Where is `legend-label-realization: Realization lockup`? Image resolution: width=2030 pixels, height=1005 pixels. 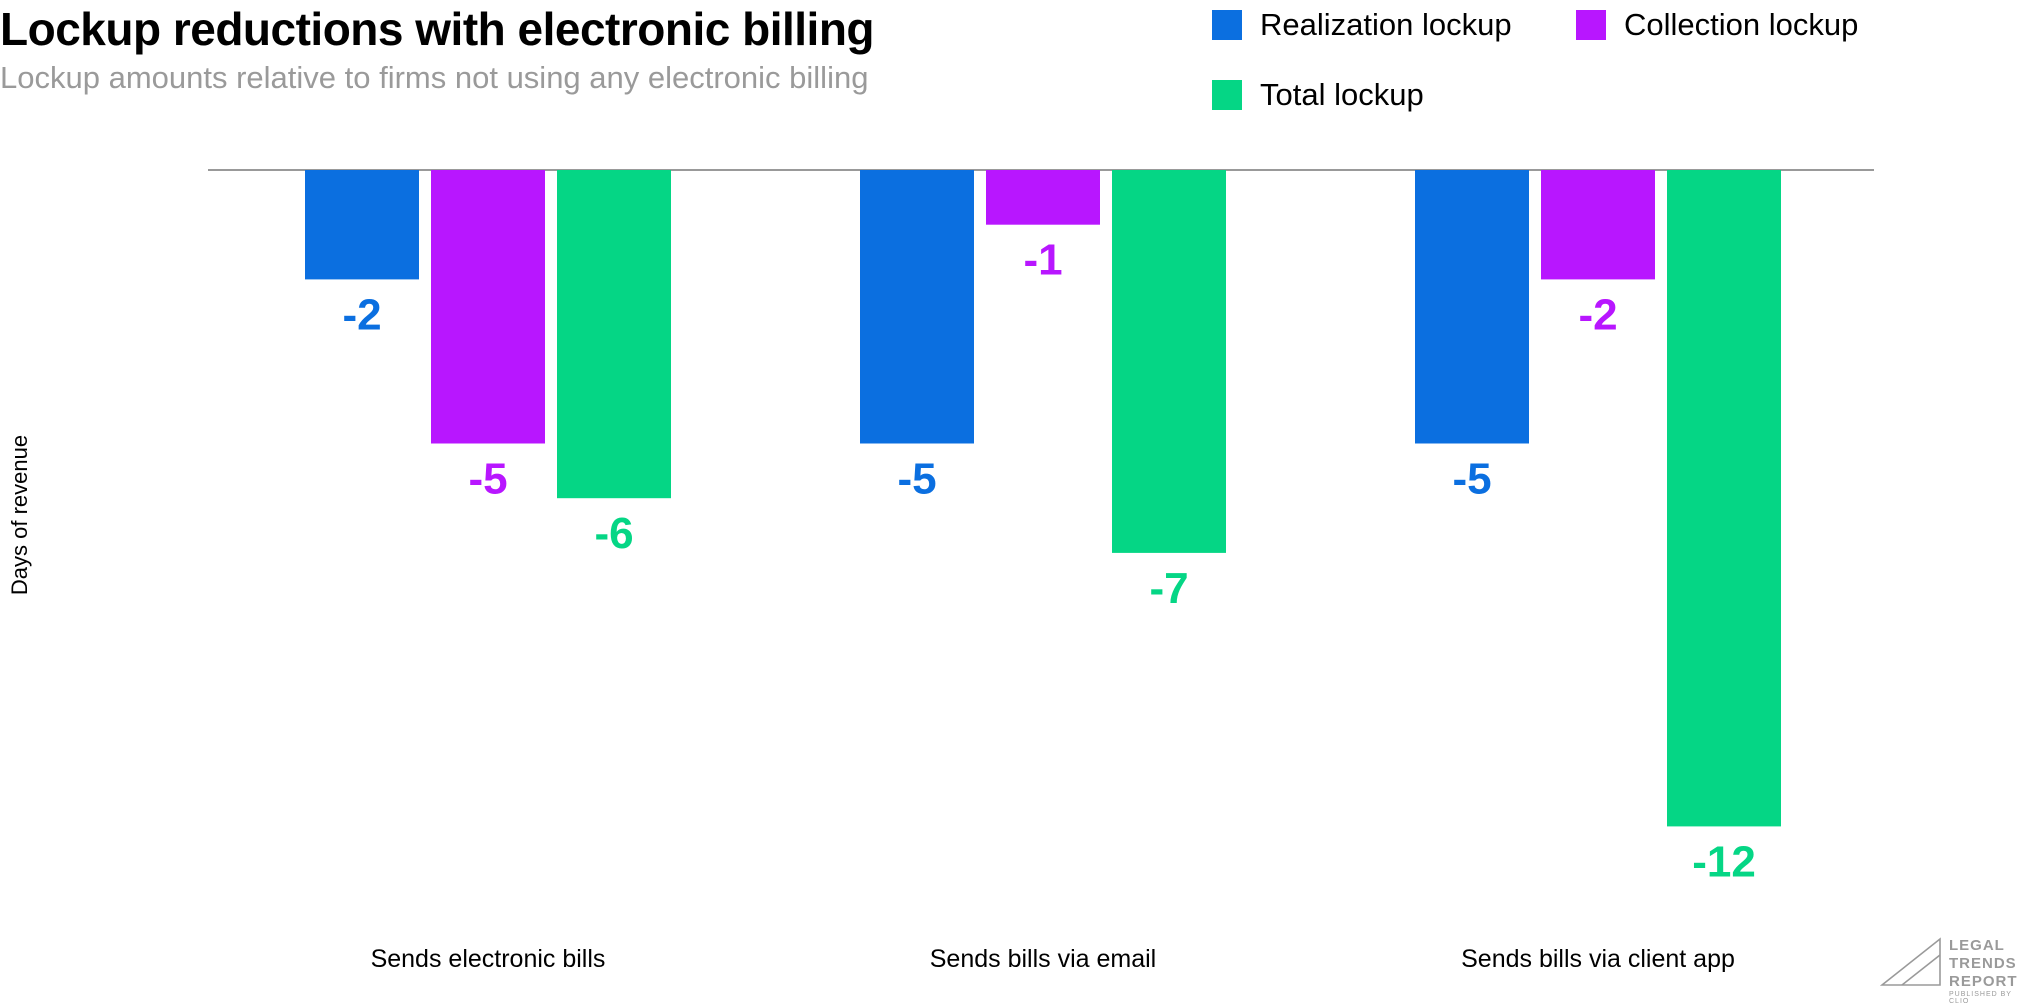
legend-label-realization: Realization lockup is located at coordinates (1386, 24).